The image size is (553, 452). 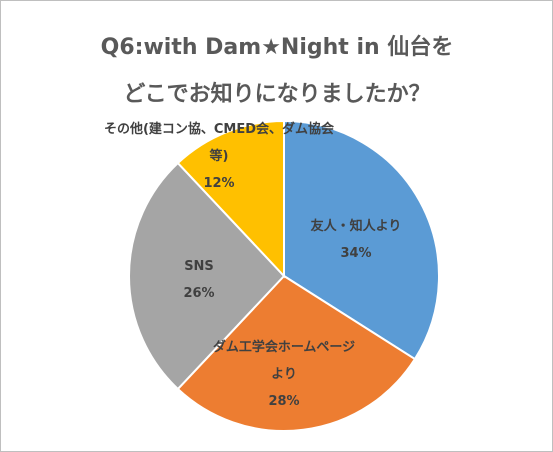 I want to click on value-label: 12%, so click(x=219, y=183).